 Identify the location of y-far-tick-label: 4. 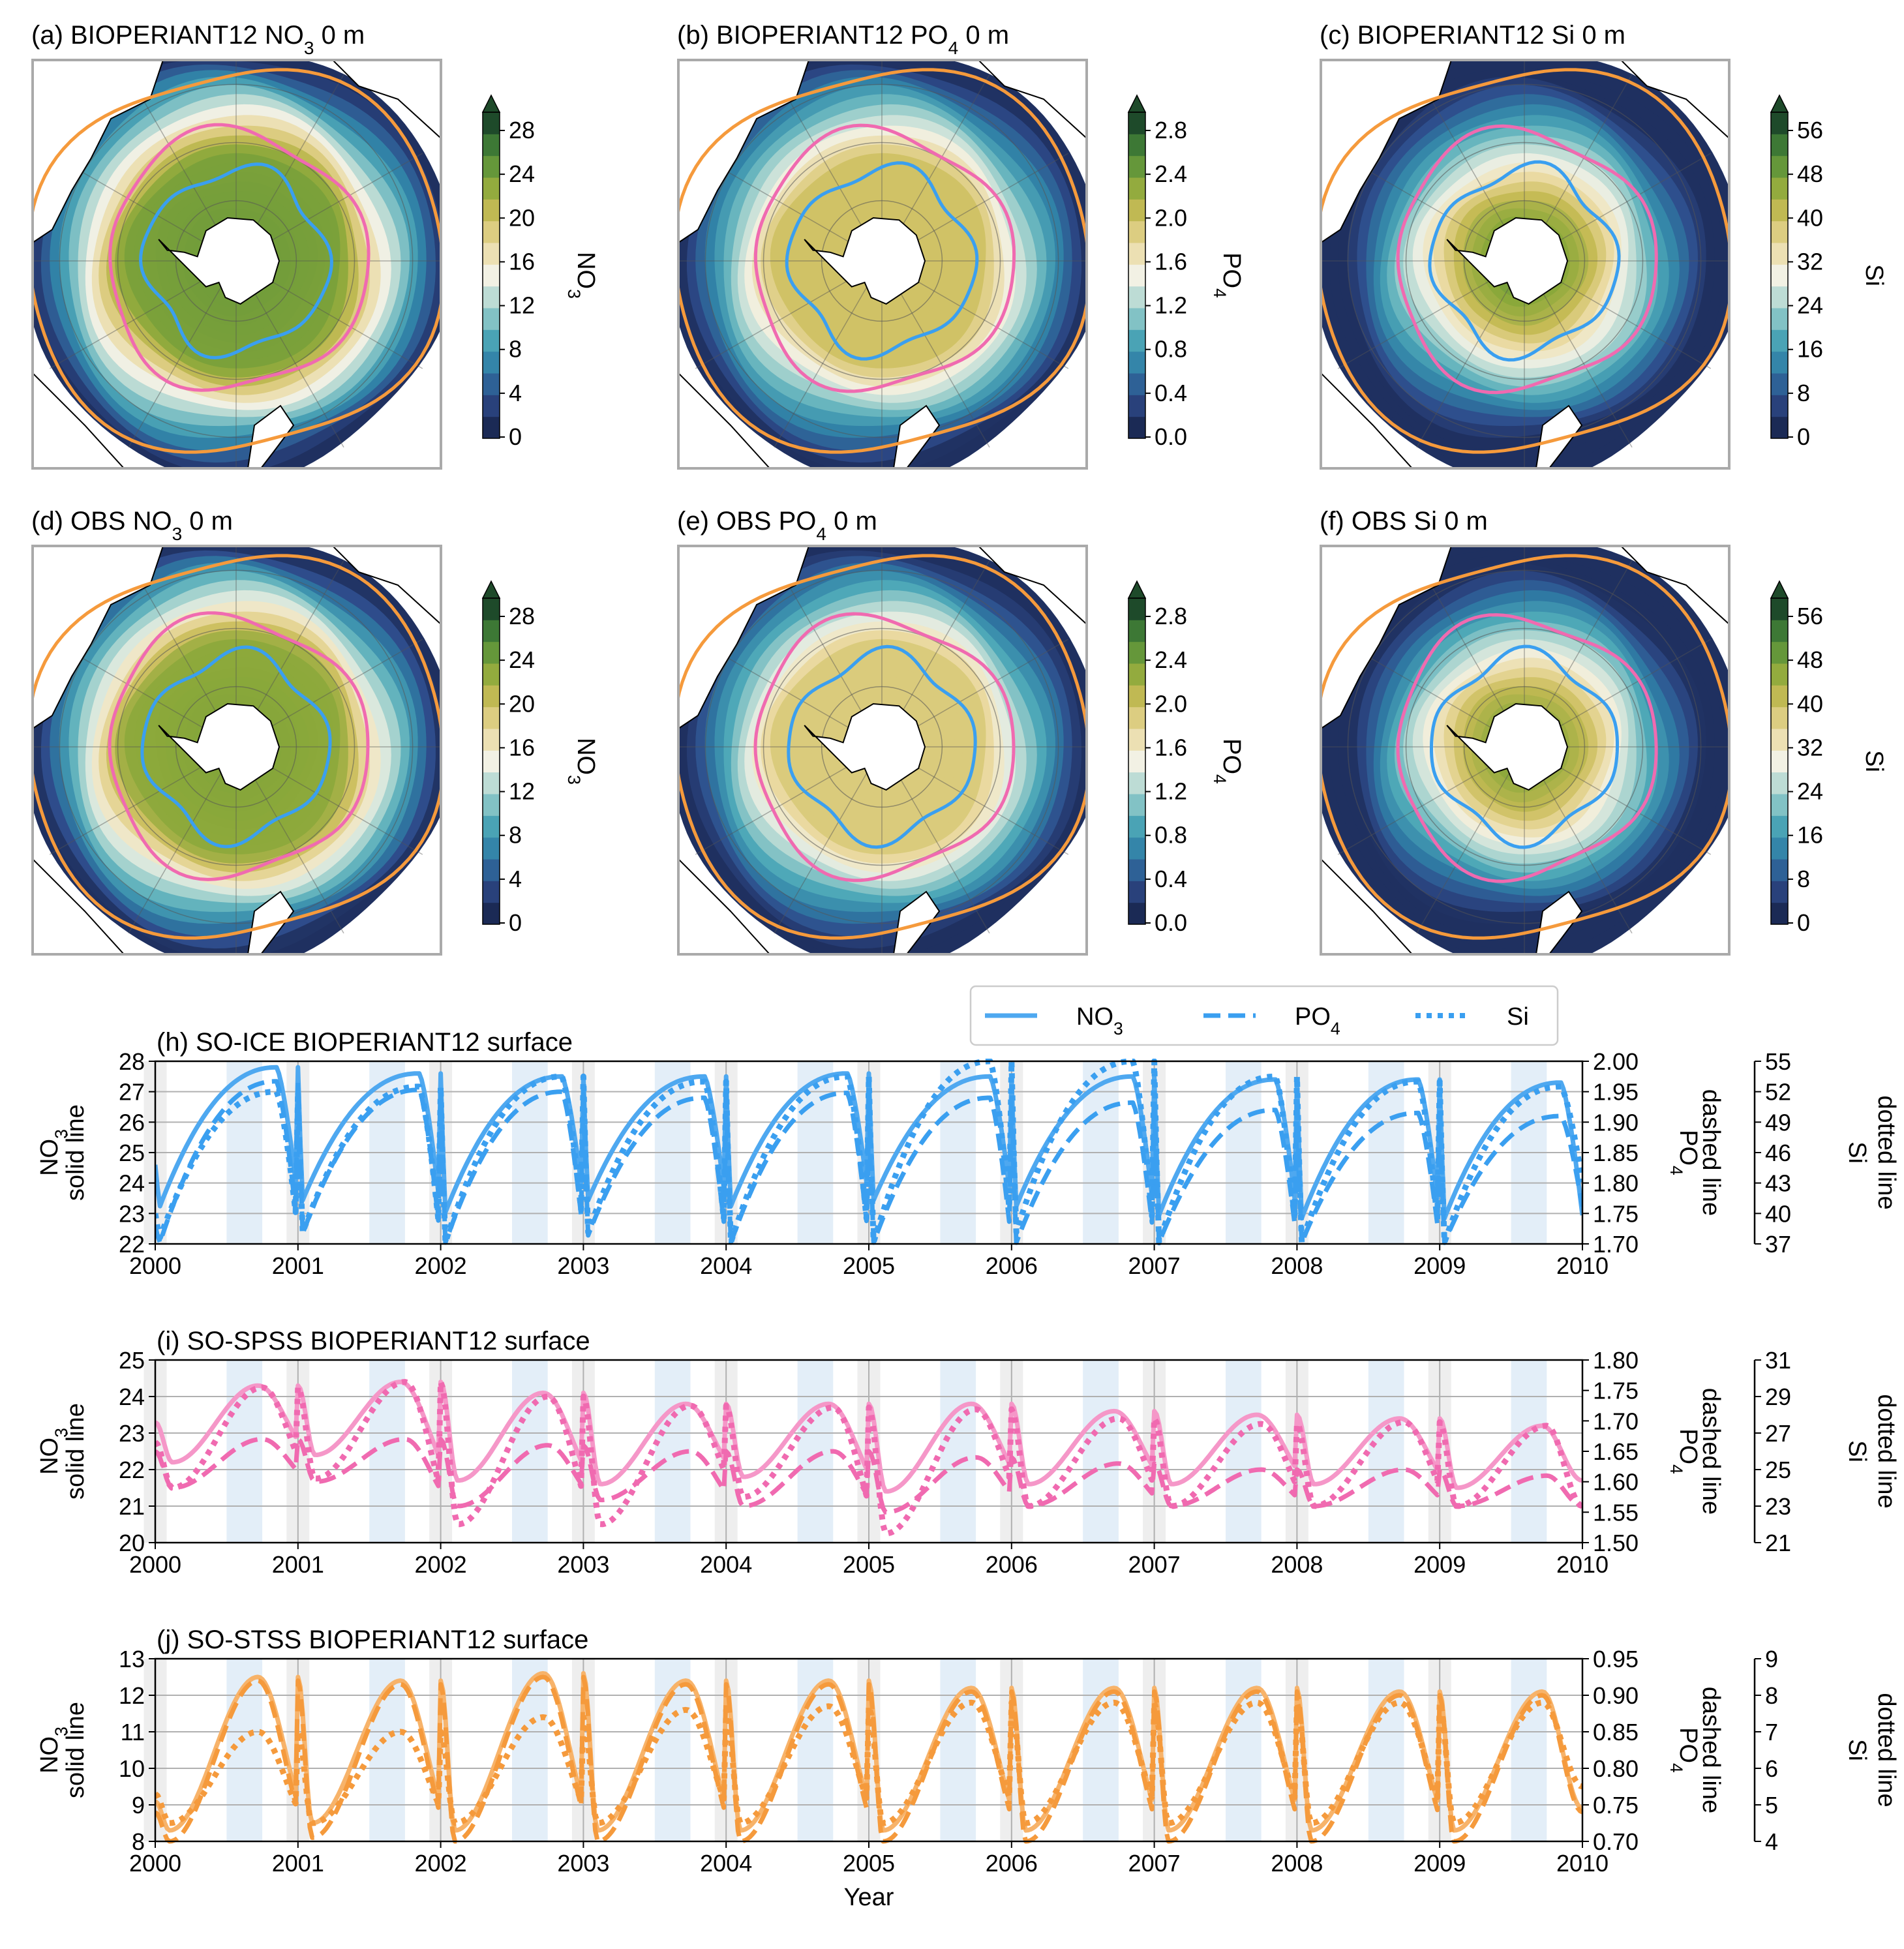
(1772, 1841).